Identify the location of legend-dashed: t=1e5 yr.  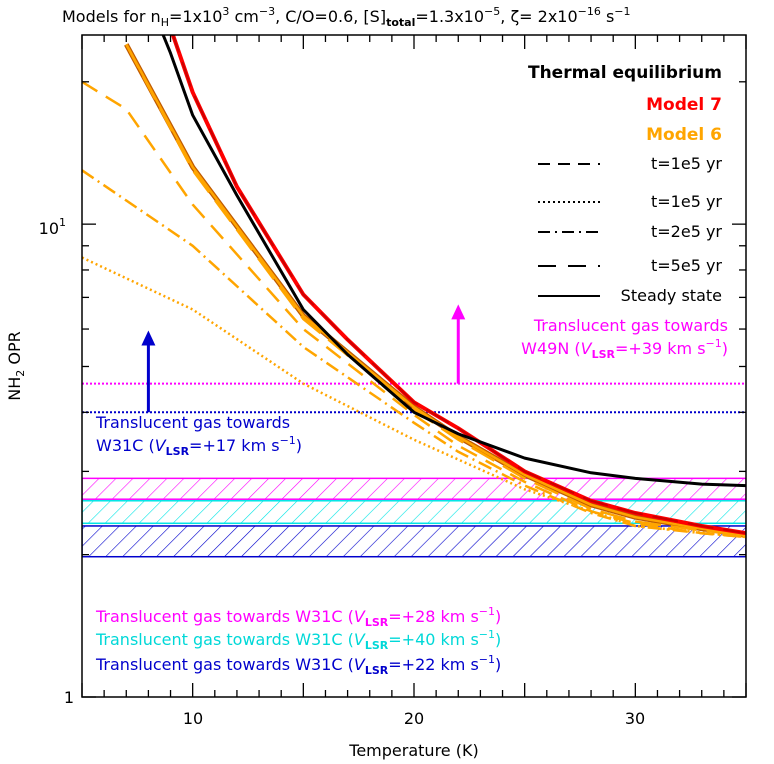
(686, 163).